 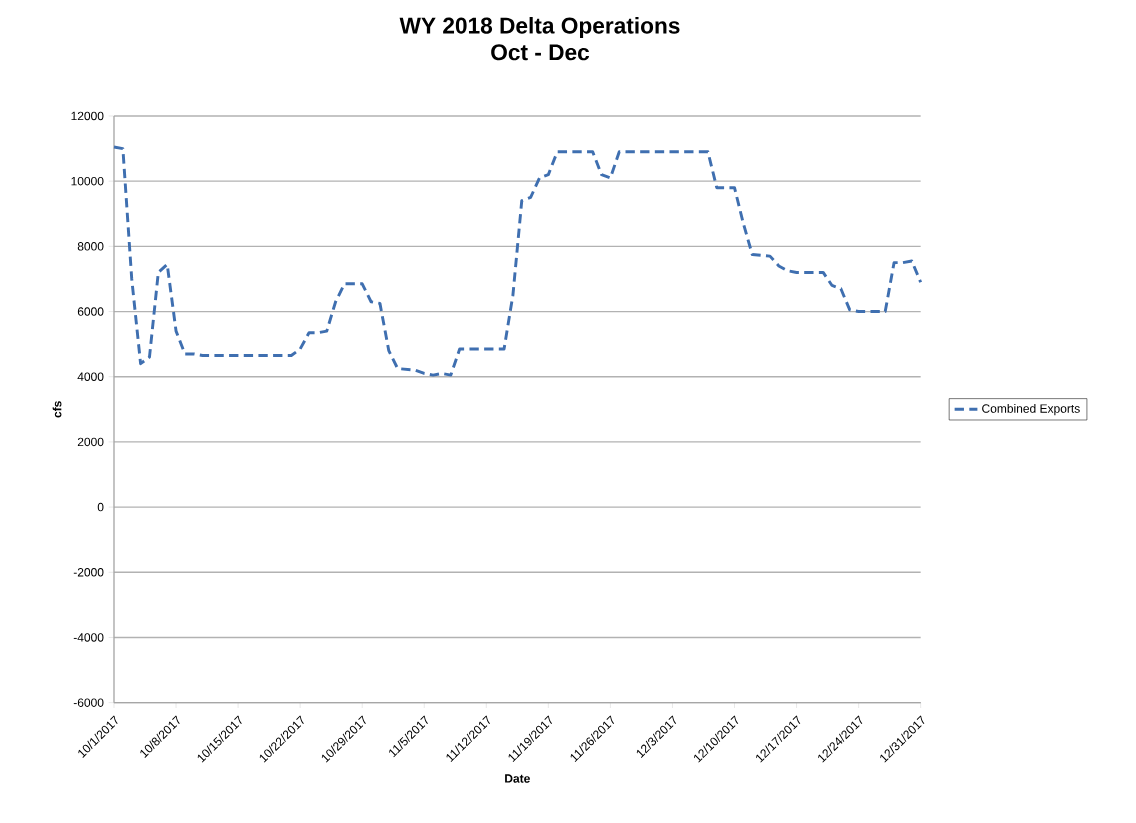 What do you see at coordinates (100, 507) in the screenshot?
I see `y-tick-label: 0` at bounding box center [100, 507].